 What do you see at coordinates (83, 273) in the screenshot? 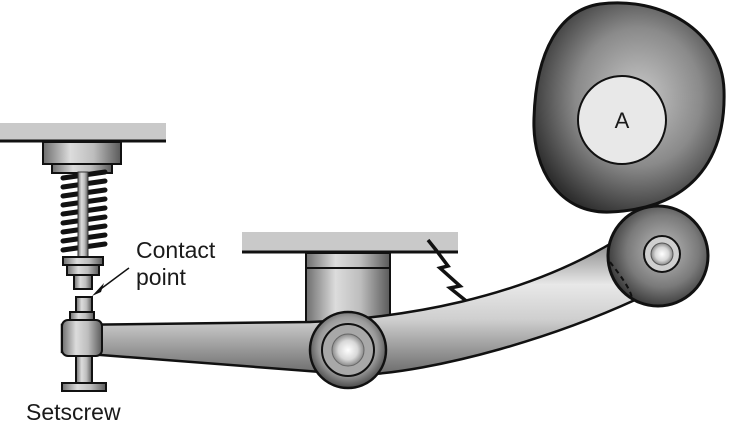
I see `upper-contact` at bounding box center [83, 273].